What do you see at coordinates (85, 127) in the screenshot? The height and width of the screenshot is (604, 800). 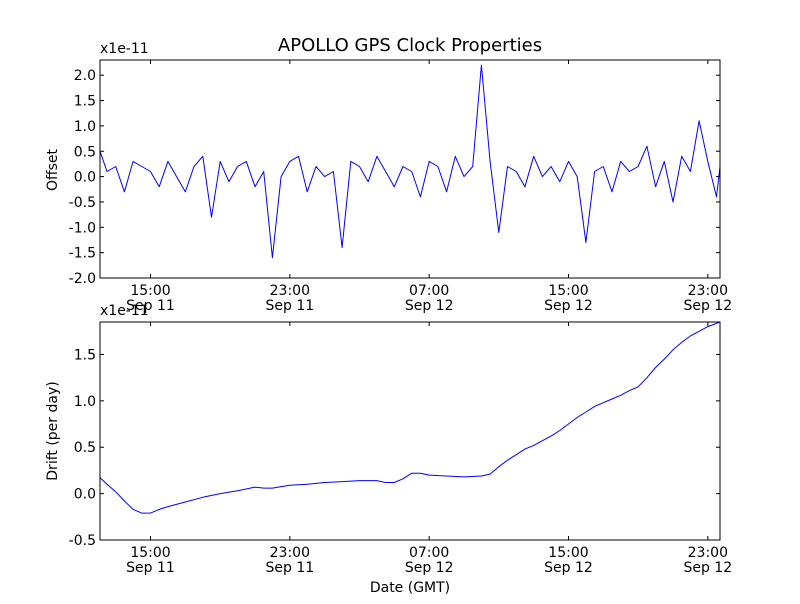 I see `offset-y-tick-label: 1.0` at bounding box center [85, 127].